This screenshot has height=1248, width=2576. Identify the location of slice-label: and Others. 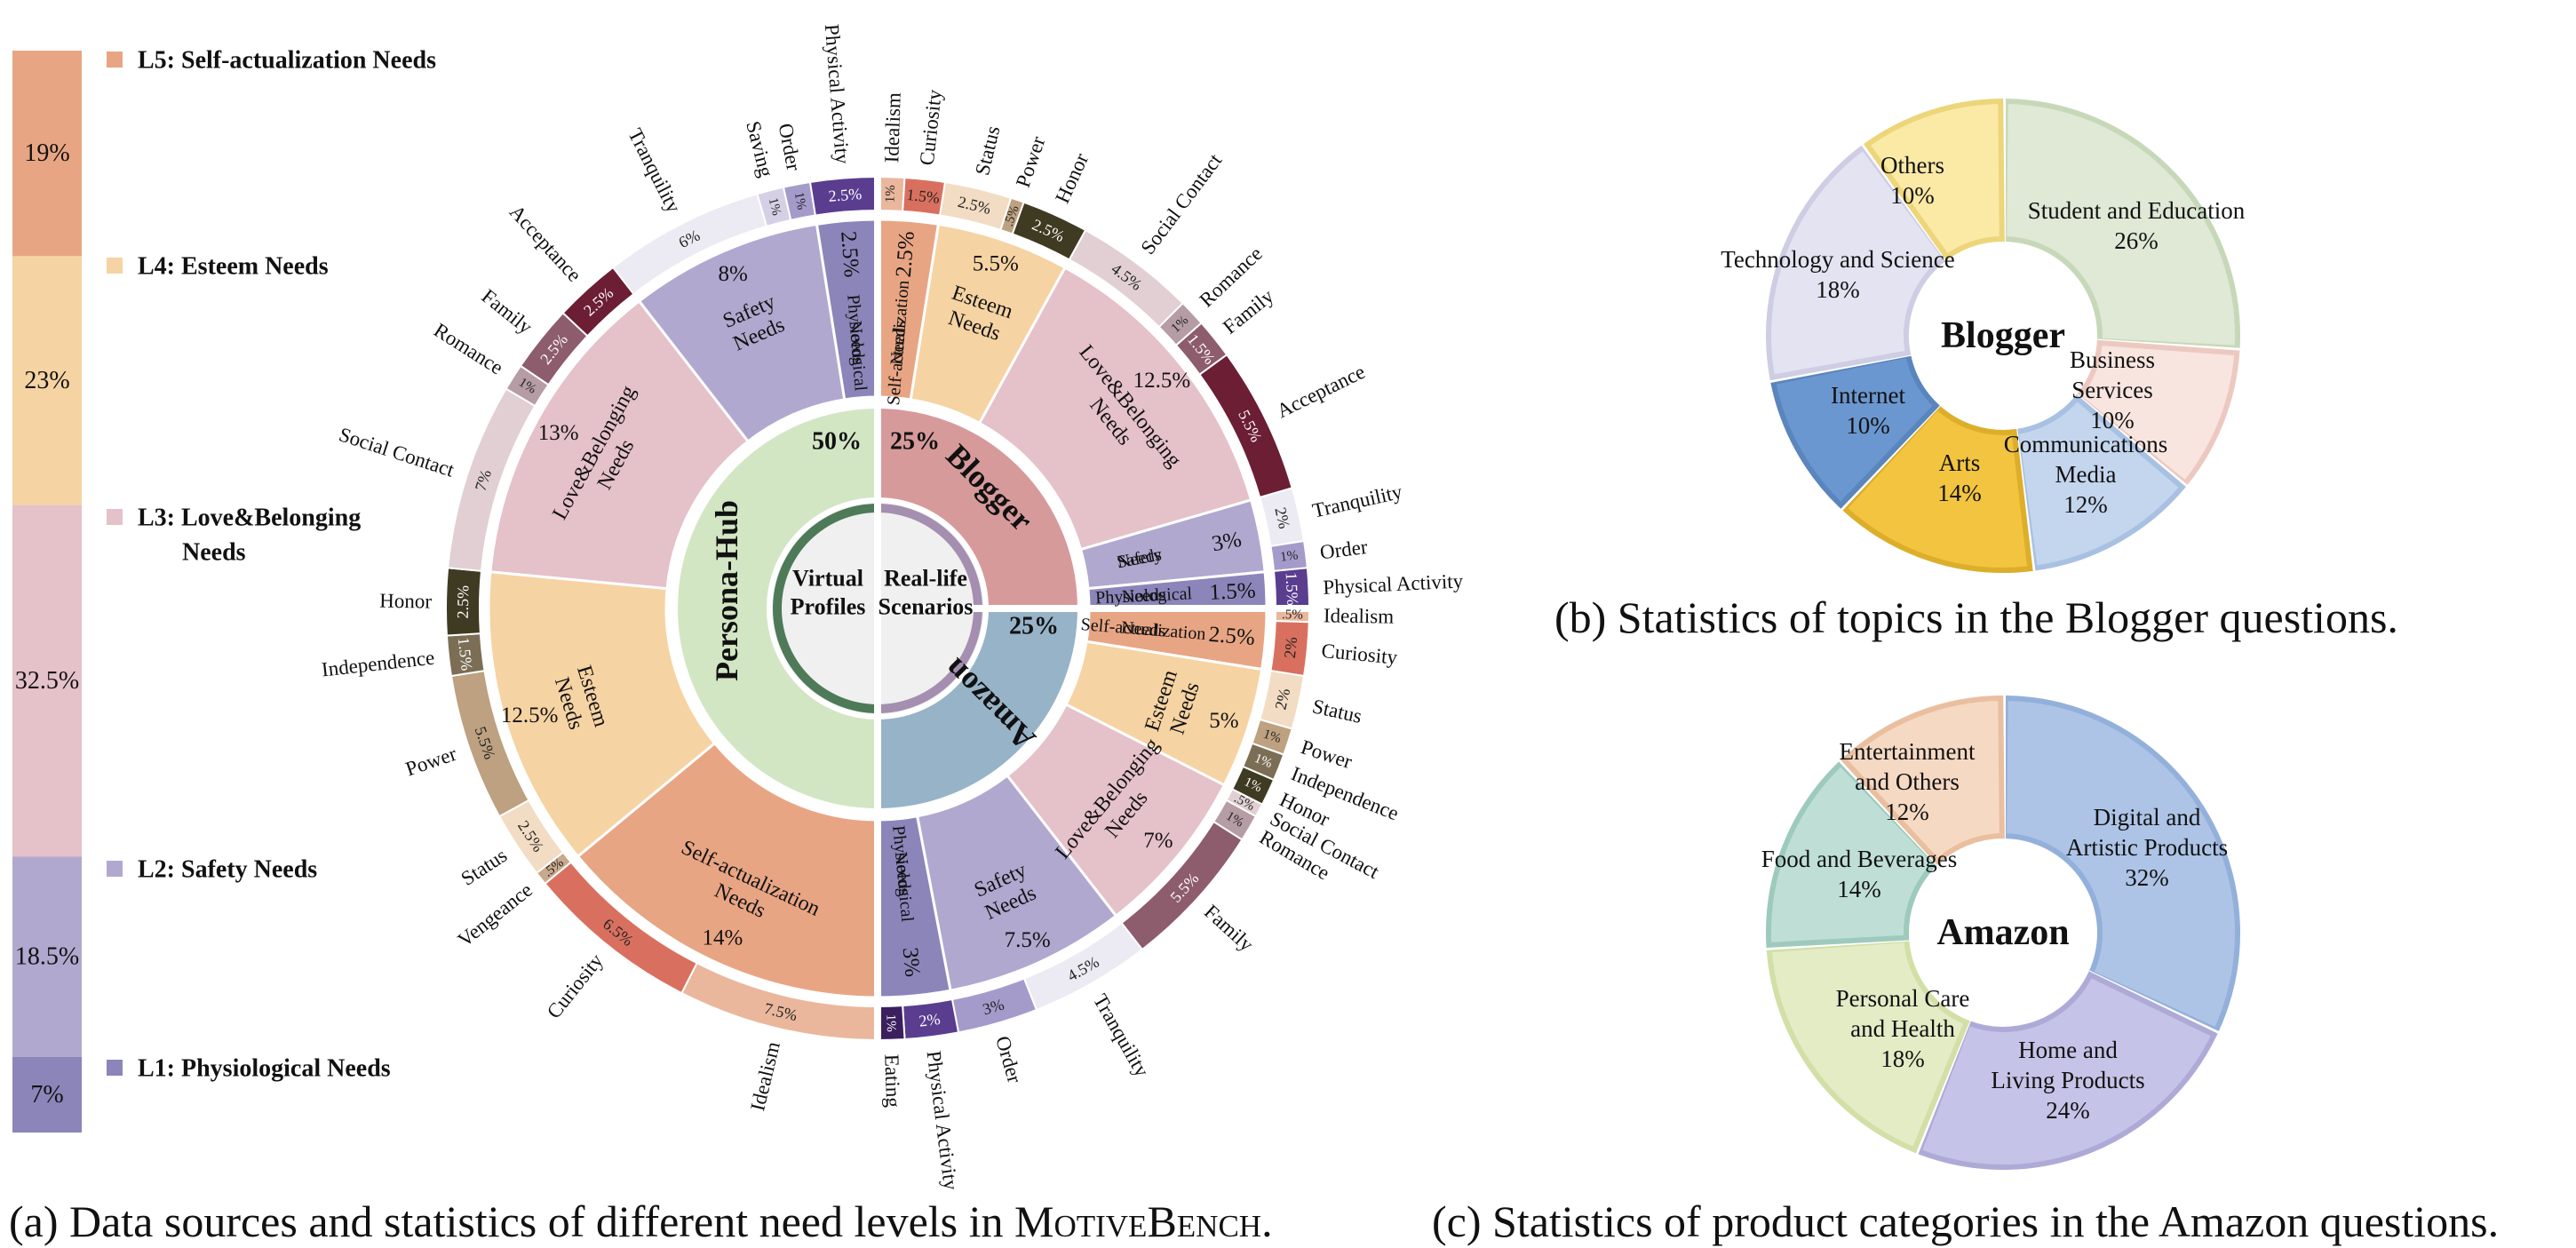
(1907, 782).